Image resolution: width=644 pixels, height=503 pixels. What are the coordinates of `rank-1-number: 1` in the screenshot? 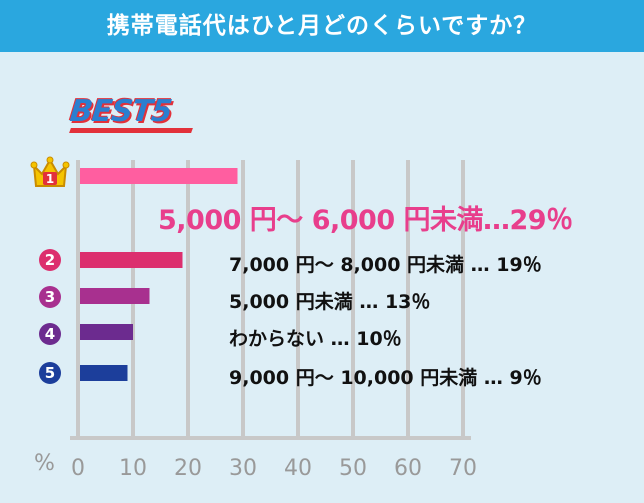 It's located at (50, 179).